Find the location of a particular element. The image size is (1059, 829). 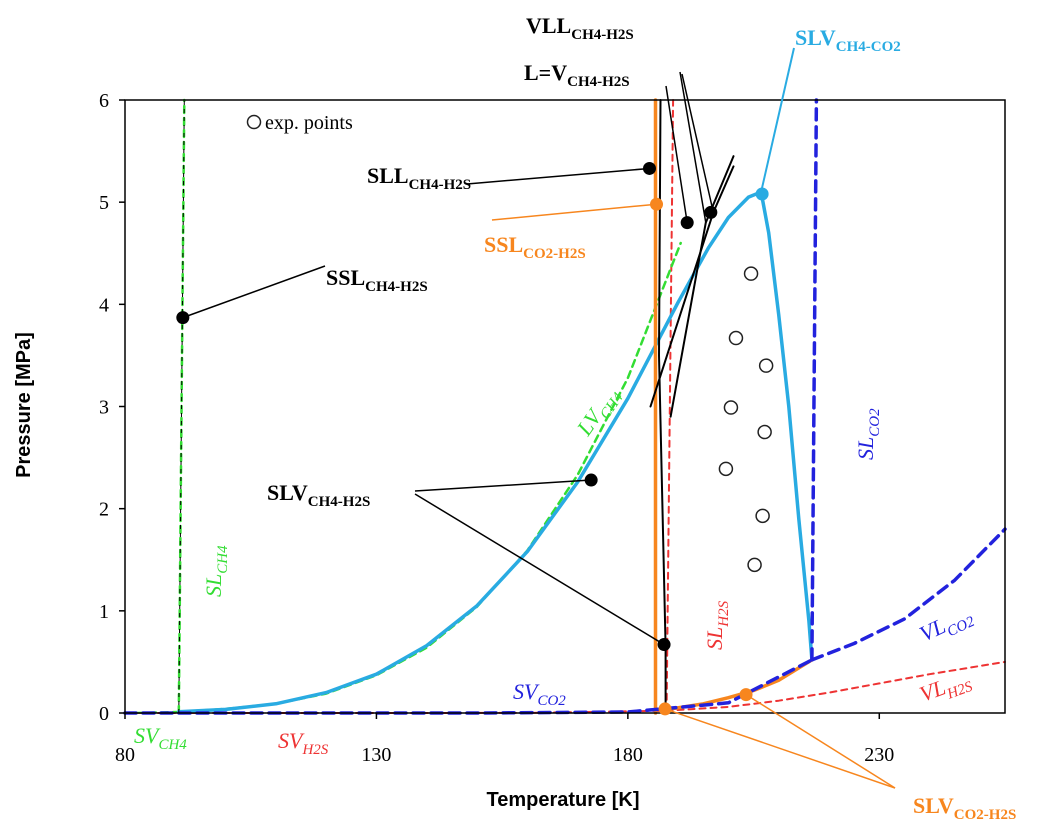

y-tick-label: 3 is located at coordinates (104, 408).